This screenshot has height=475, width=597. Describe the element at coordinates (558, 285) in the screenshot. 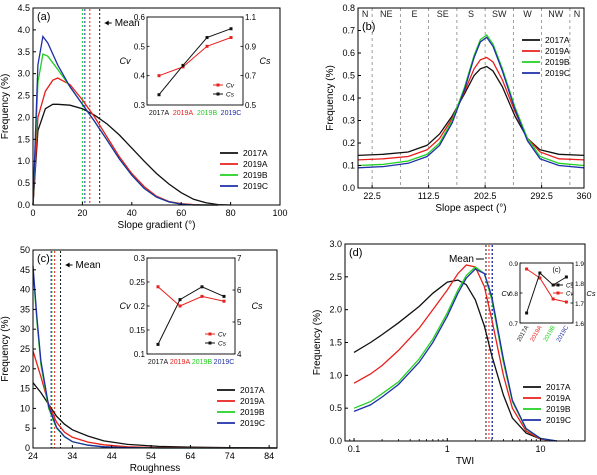

I see `inset-legend-marker` at that location.